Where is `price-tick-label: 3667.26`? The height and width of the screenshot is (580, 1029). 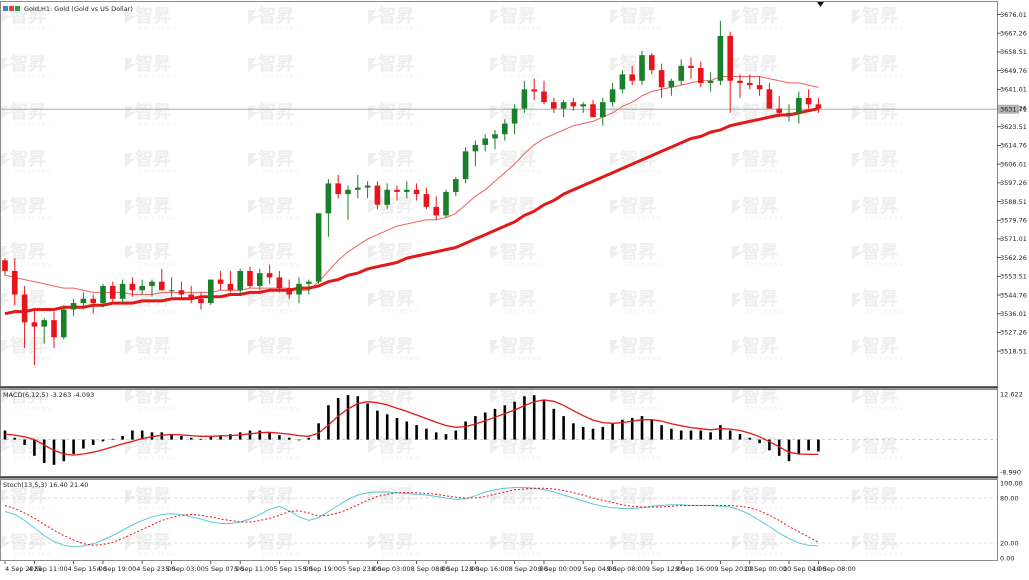
price-tick-label: 3667.26 is located at coordinates (1013, 34).